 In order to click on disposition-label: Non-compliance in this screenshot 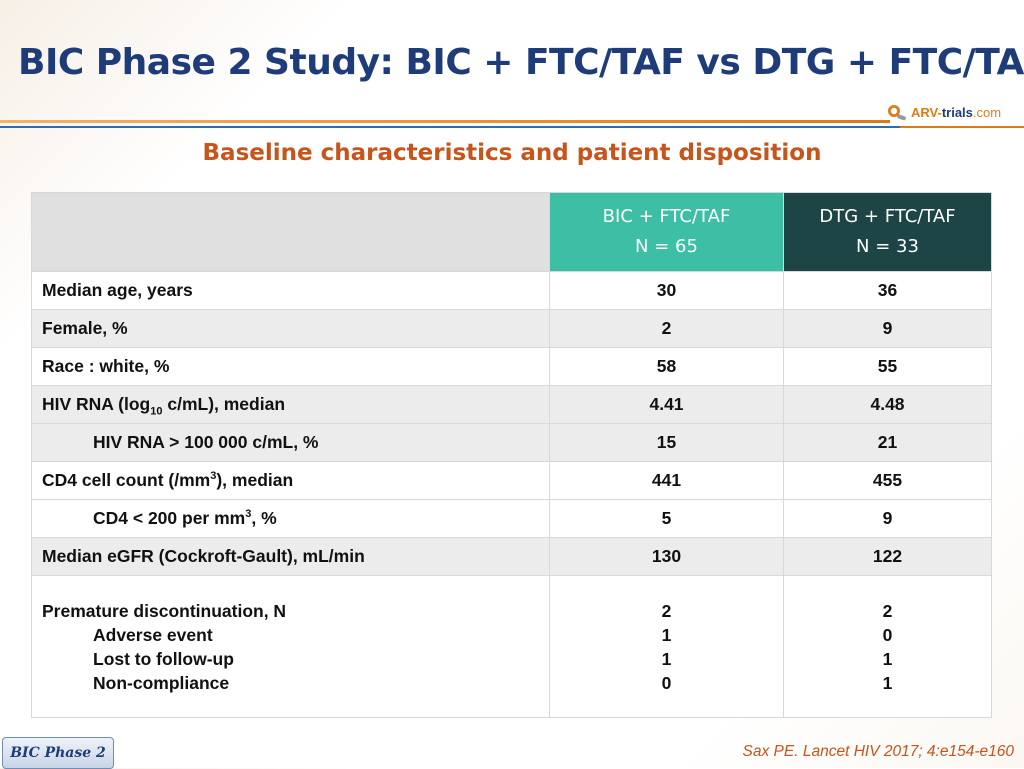, I will do `click(161, 682)`.